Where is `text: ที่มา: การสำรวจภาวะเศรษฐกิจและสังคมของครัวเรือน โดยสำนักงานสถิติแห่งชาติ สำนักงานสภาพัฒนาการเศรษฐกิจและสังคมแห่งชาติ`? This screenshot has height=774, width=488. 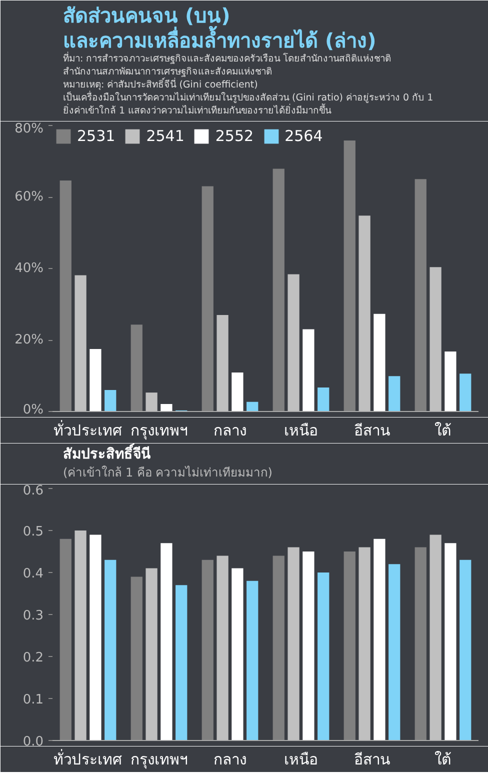 text: ที่มา: การสำรวจภาวะเศรษฐกิจและสังคมของครัวเรือน โดยสำนักงานสถิติแห่งชาติ สำนักงานสภาพัฒนาการเศรษฐกิจและสังคมแห่งชาติ is located at coordinates (227, 65).